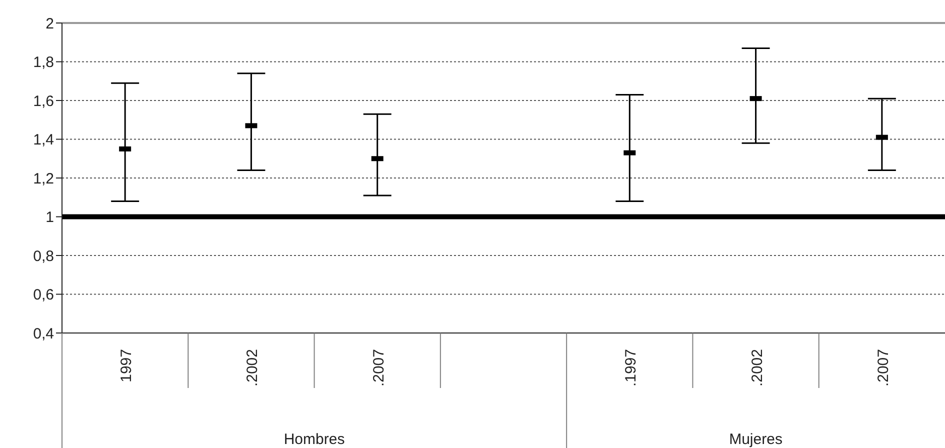 This screenshot has width=945, height=448. I want to click on y-tick-label: 0,8, so click(43, 256).